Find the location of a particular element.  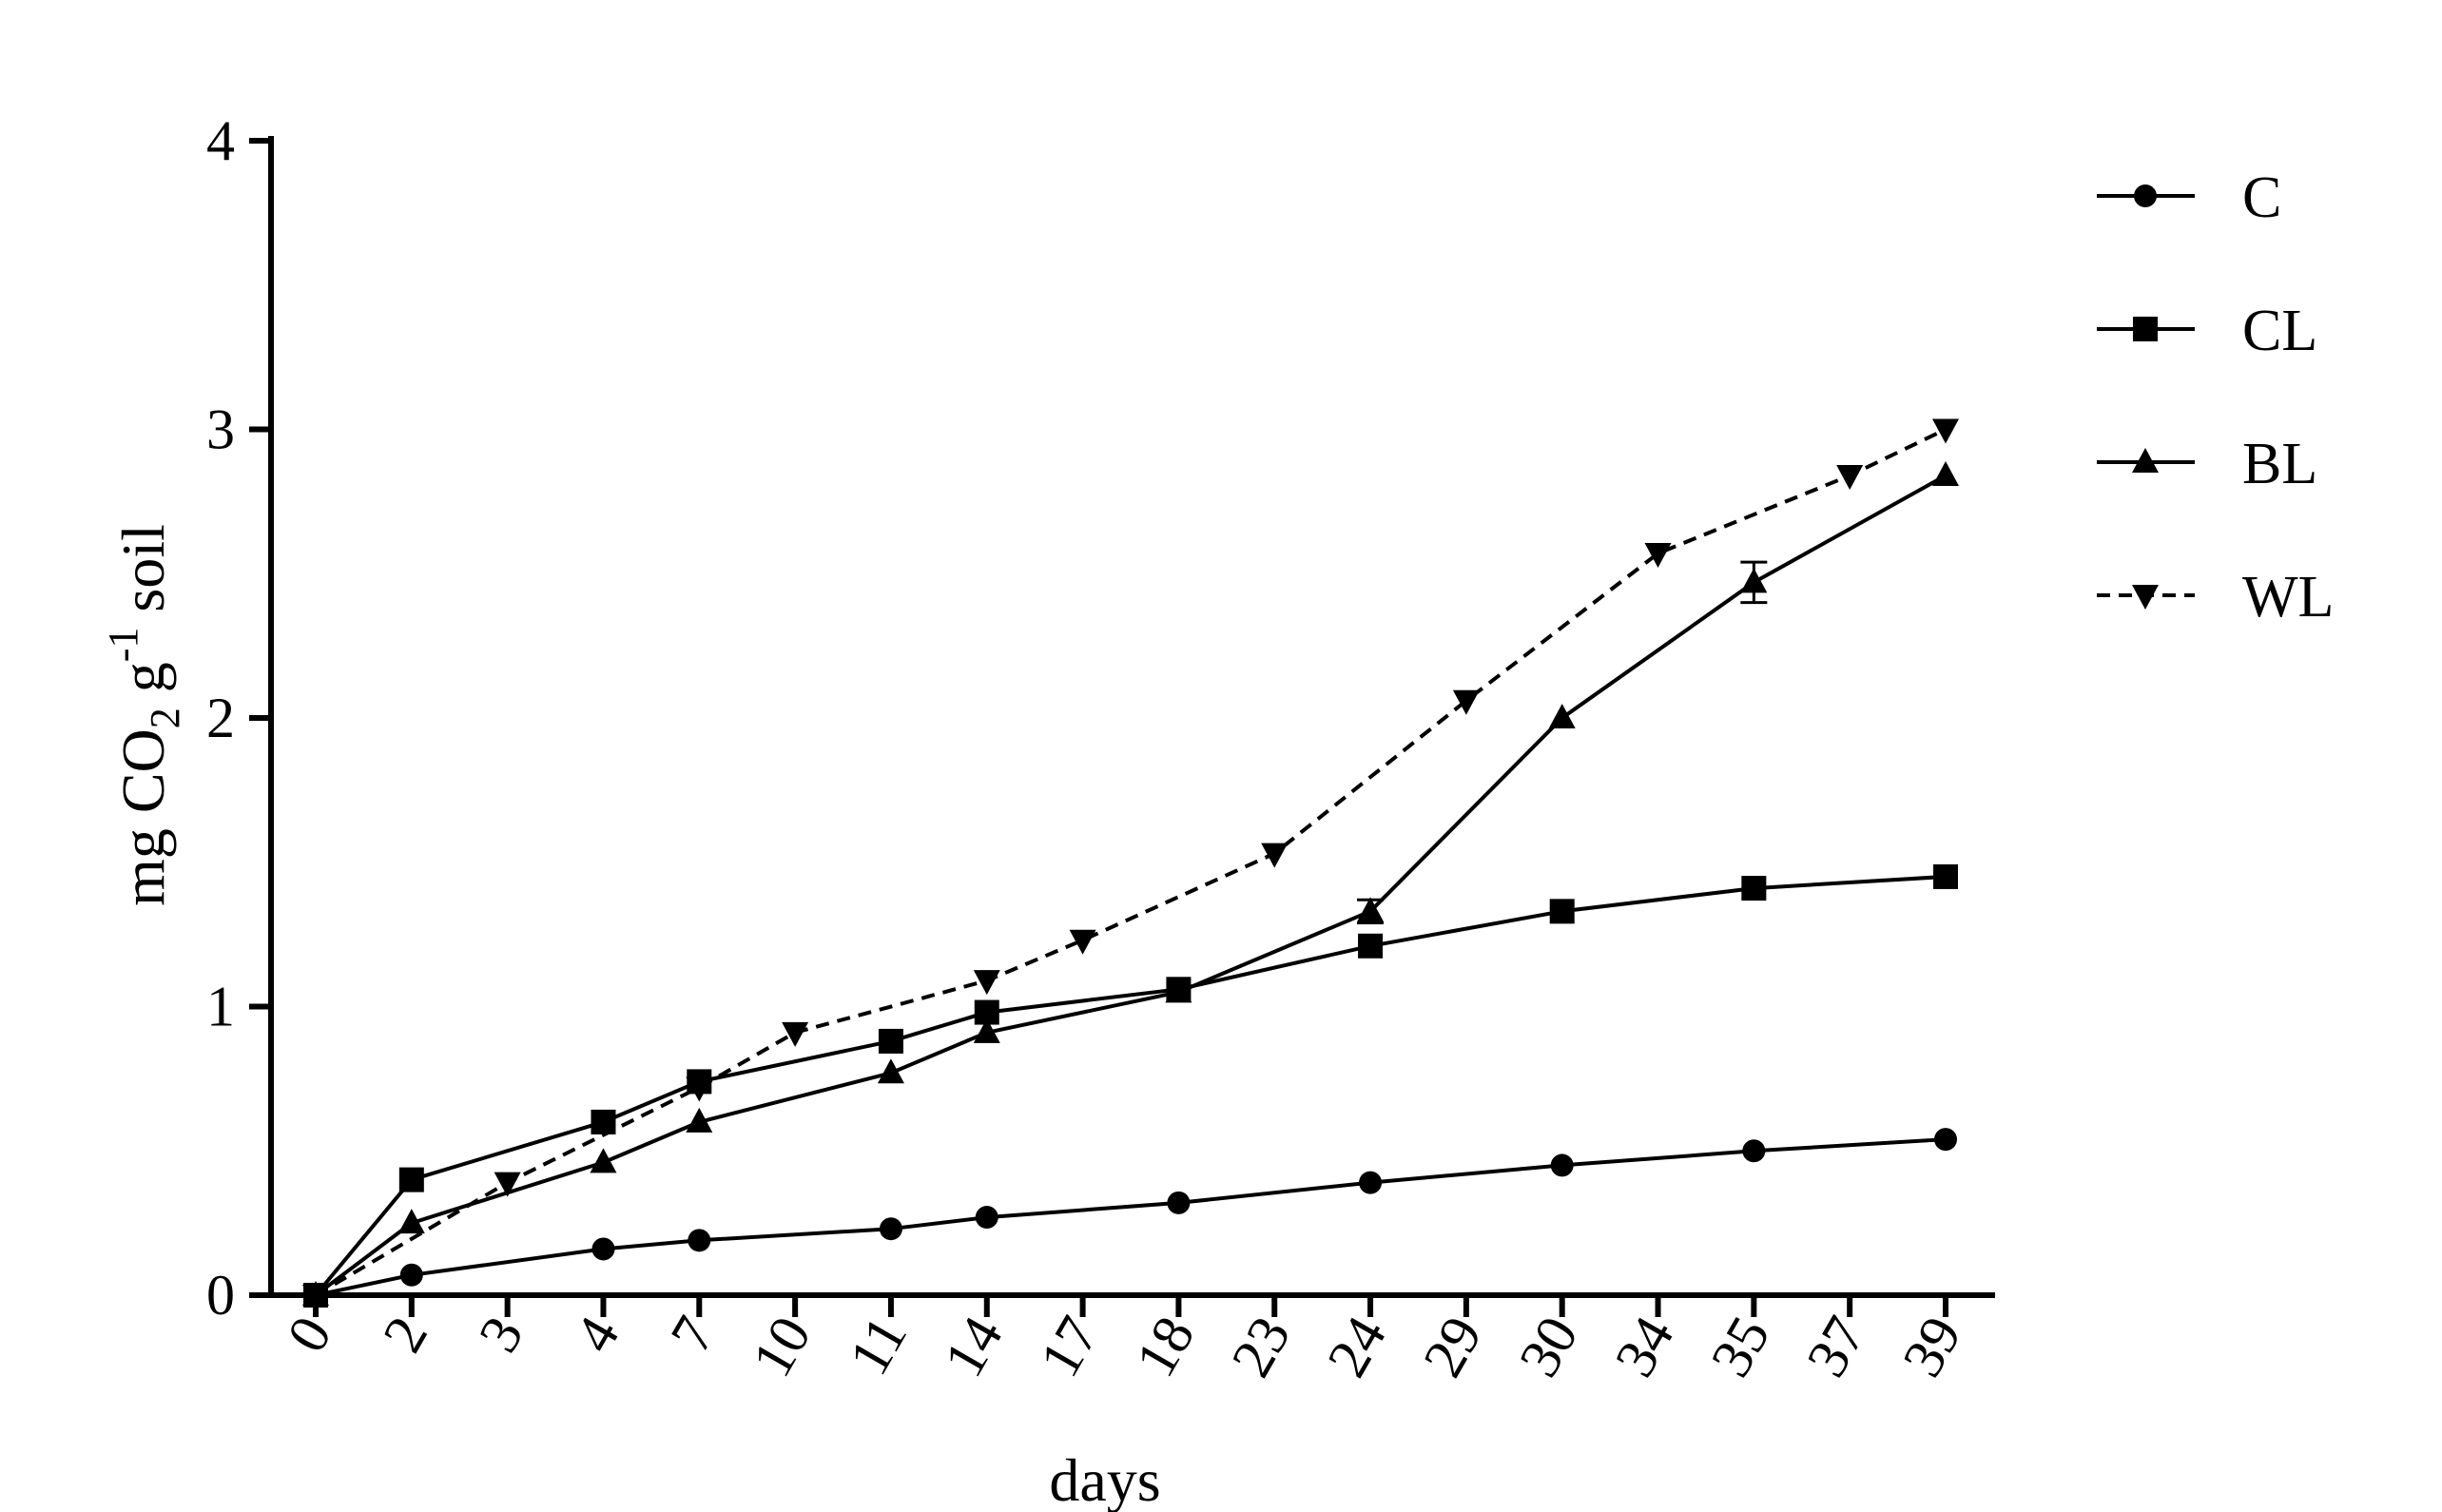

series-line-c is located at coordinates (1131, 1217).